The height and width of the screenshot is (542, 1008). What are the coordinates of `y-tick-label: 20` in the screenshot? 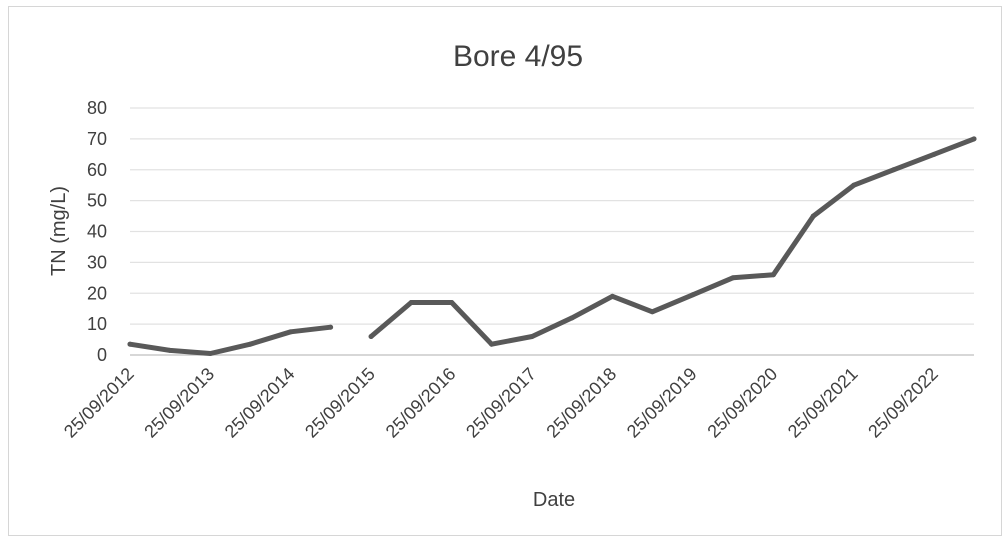 It's located at (97, 293).